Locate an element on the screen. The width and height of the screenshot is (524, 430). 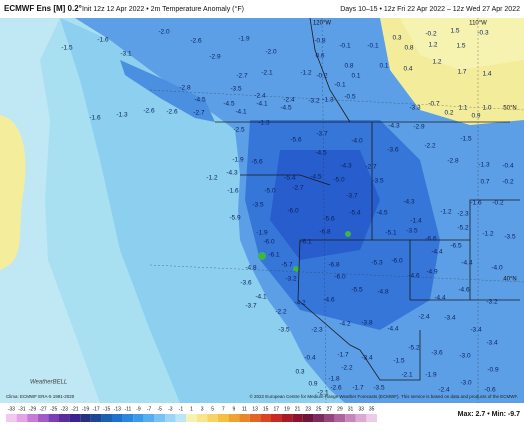
anomaly-label: -6.6 is located at coordinates (431, 239).